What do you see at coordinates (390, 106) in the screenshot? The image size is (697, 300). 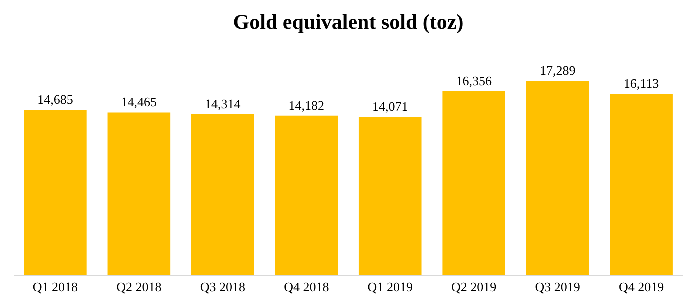 I see `data-label: 14,071` at bounding box center [390, 106].